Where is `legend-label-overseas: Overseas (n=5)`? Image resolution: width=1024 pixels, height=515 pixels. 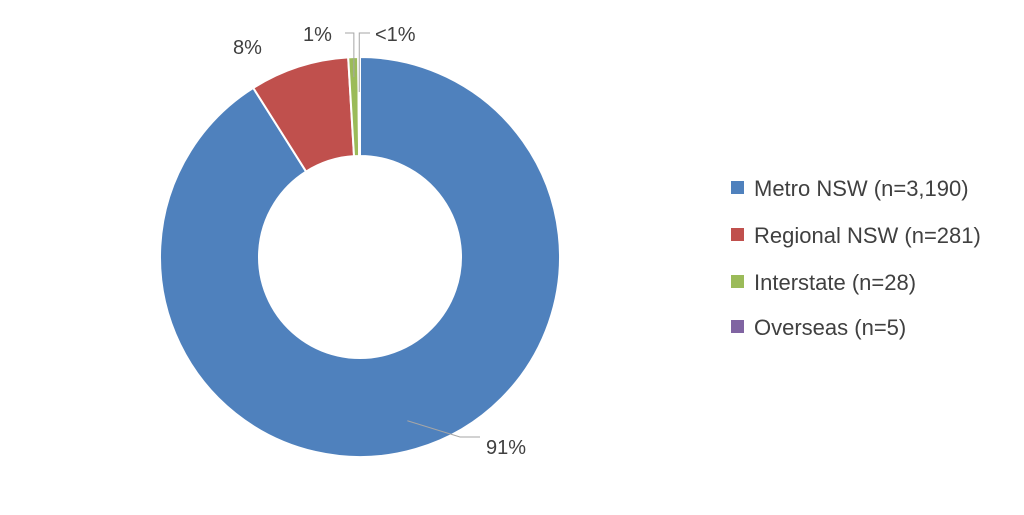 legend-label-overseas: Overseas (n=5) is located at coordinates (830, 327).